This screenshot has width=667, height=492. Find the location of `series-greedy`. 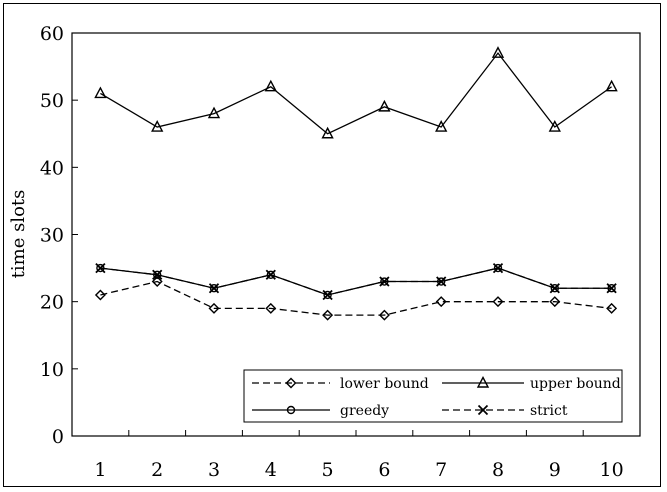

series-greedy is located at coordinates (356, 281).